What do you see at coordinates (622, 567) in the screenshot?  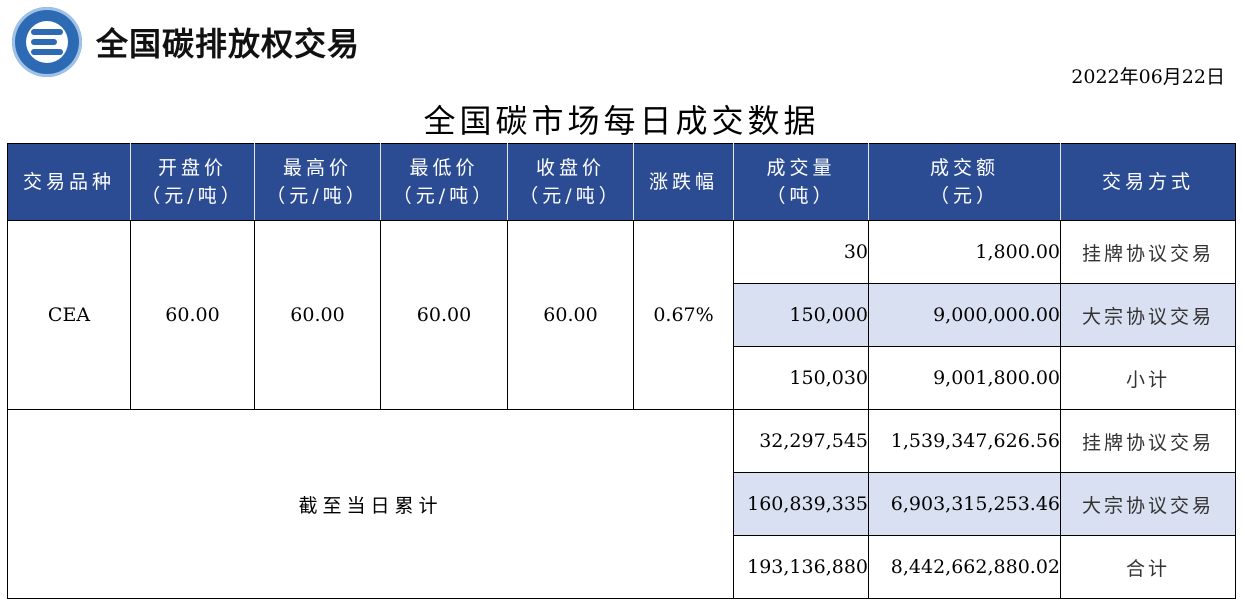 I see `table-row: 193,136,880 8,442,662,880.02 合计` at bounding box center [622, 567].